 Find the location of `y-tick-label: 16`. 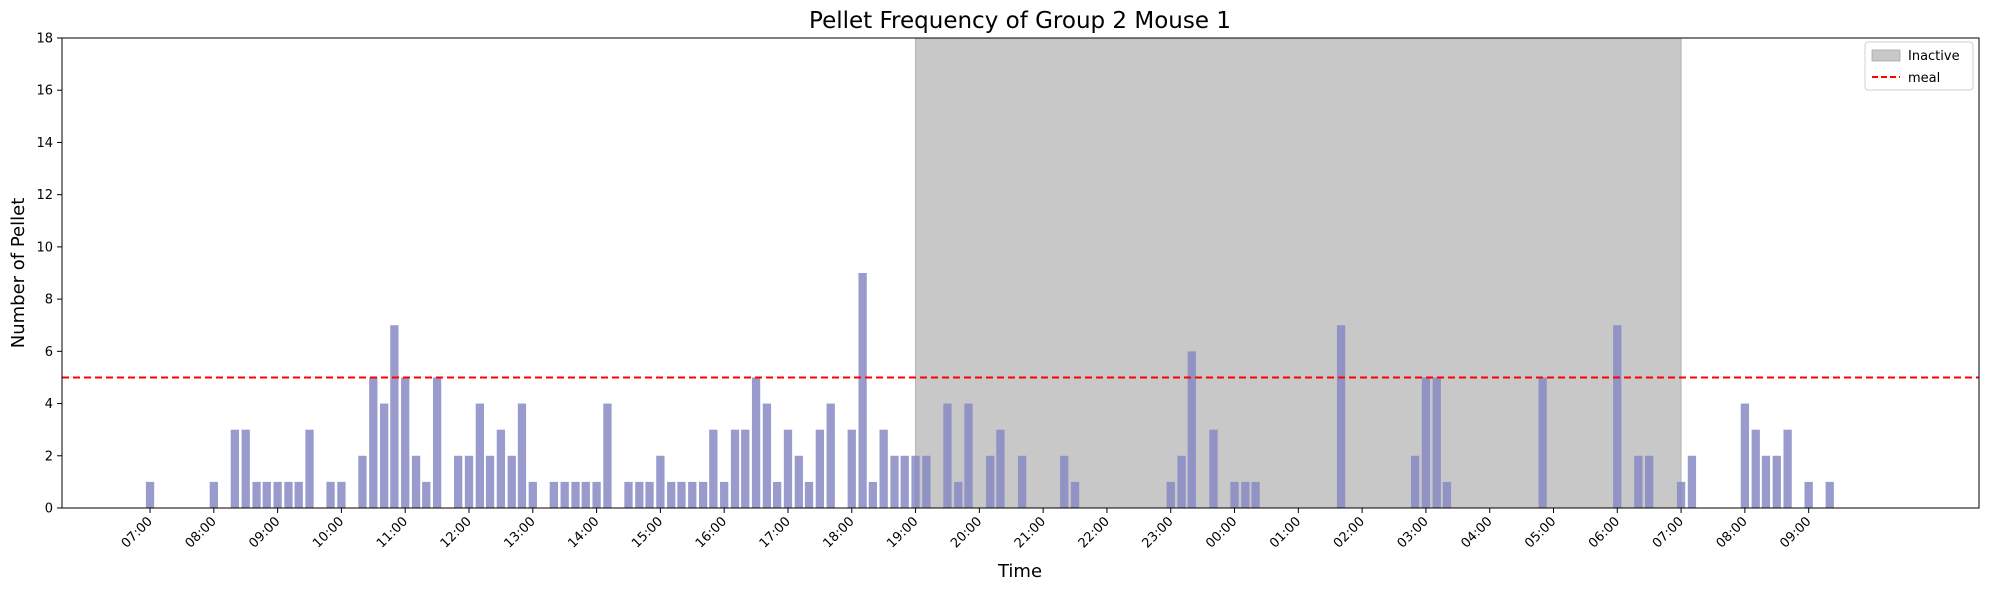

y-tick-label: 16 is located at coordinates (44, 91).